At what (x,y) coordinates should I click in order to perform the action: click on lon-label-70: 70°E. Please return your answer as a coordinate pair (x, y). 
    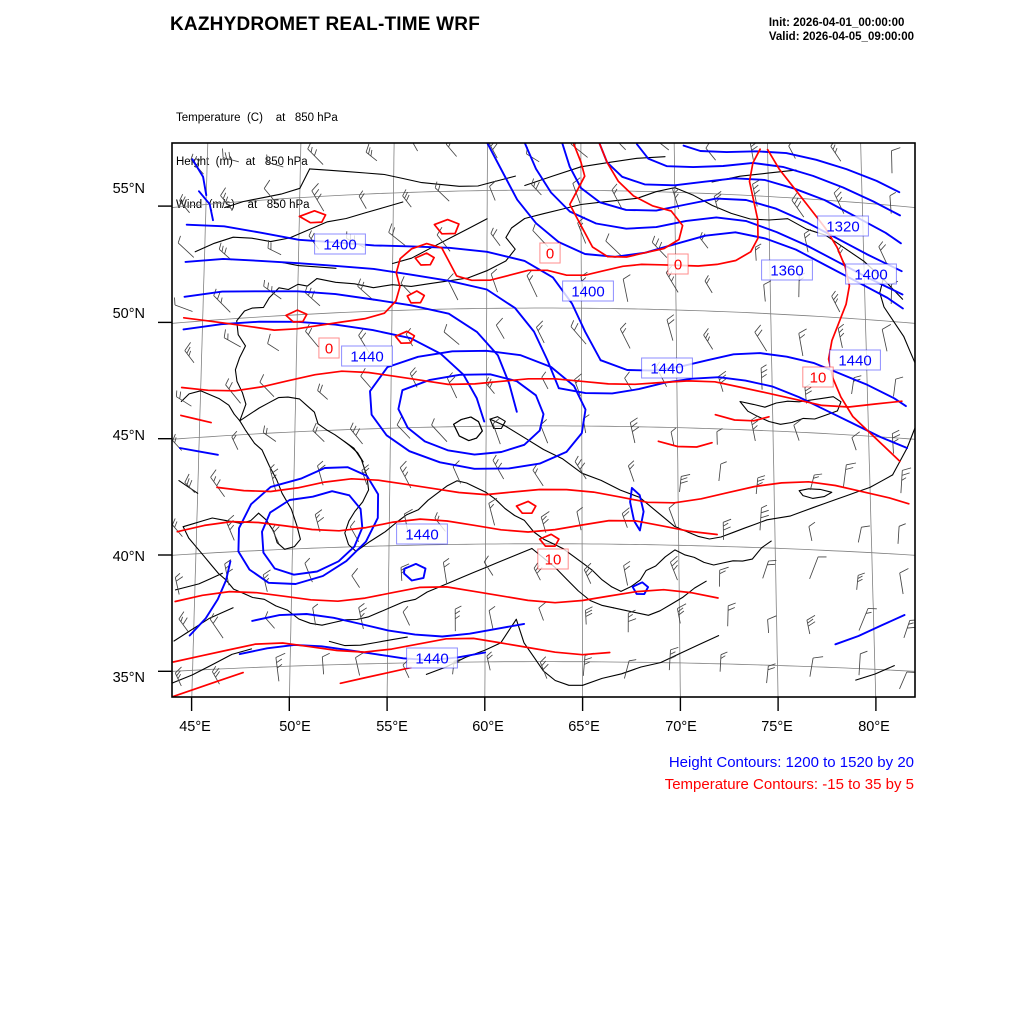
    Looking at the image, I should click on (681, 727).